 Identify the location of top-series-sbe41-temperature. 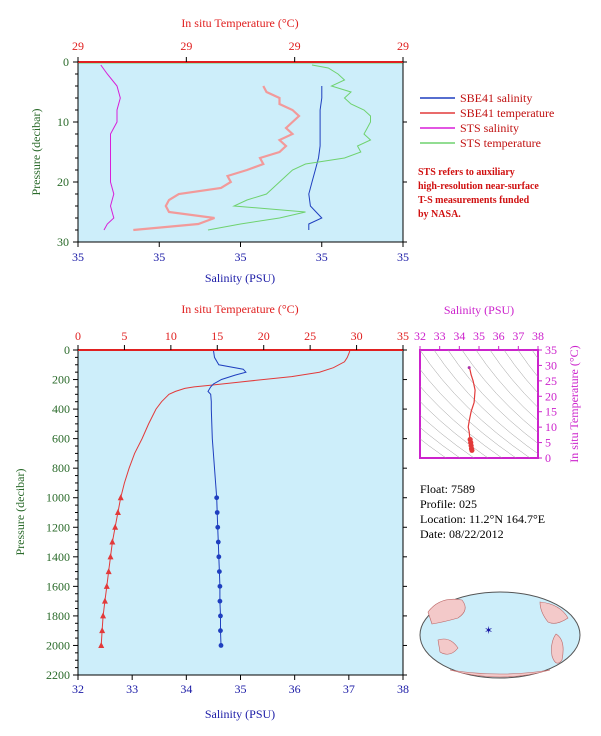
(217, 158).